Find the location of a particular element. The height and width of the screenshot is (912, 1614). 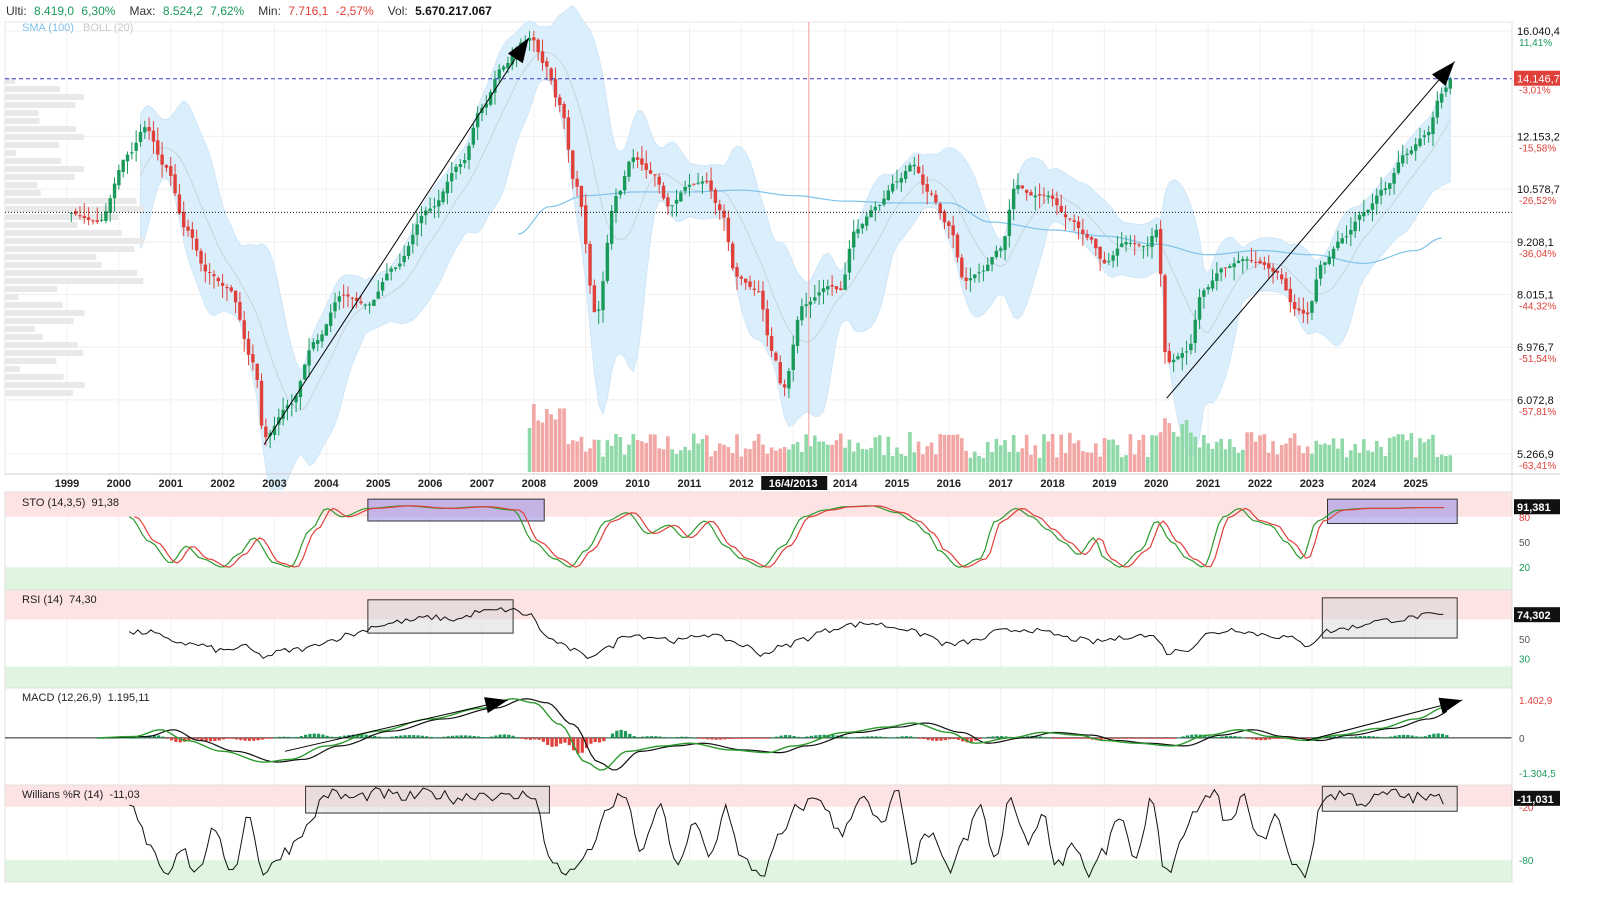

x-tick-label: 2022 is located at coordinates (1260, 484).